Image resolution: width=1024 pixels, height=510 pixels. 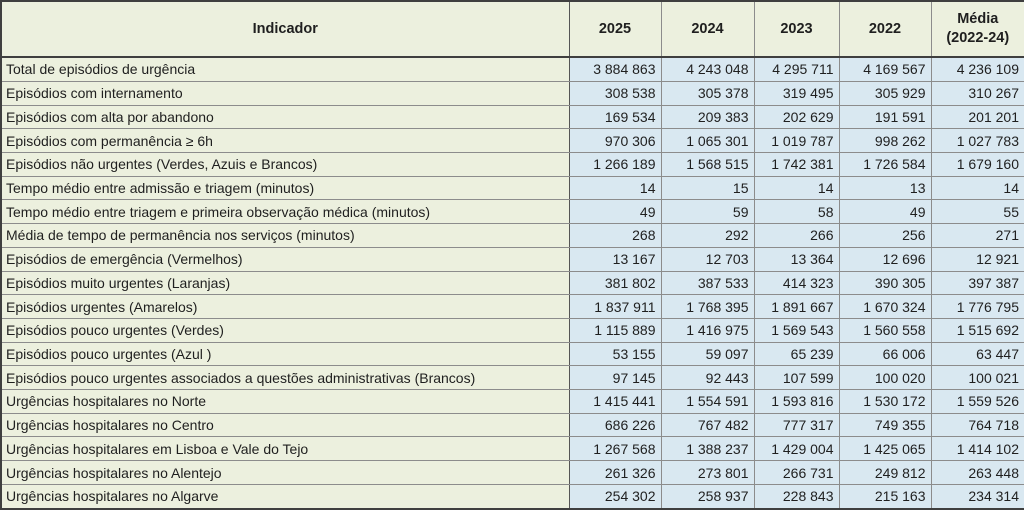 I want to click on row-value: 764 718, so click(x=977, y=425).